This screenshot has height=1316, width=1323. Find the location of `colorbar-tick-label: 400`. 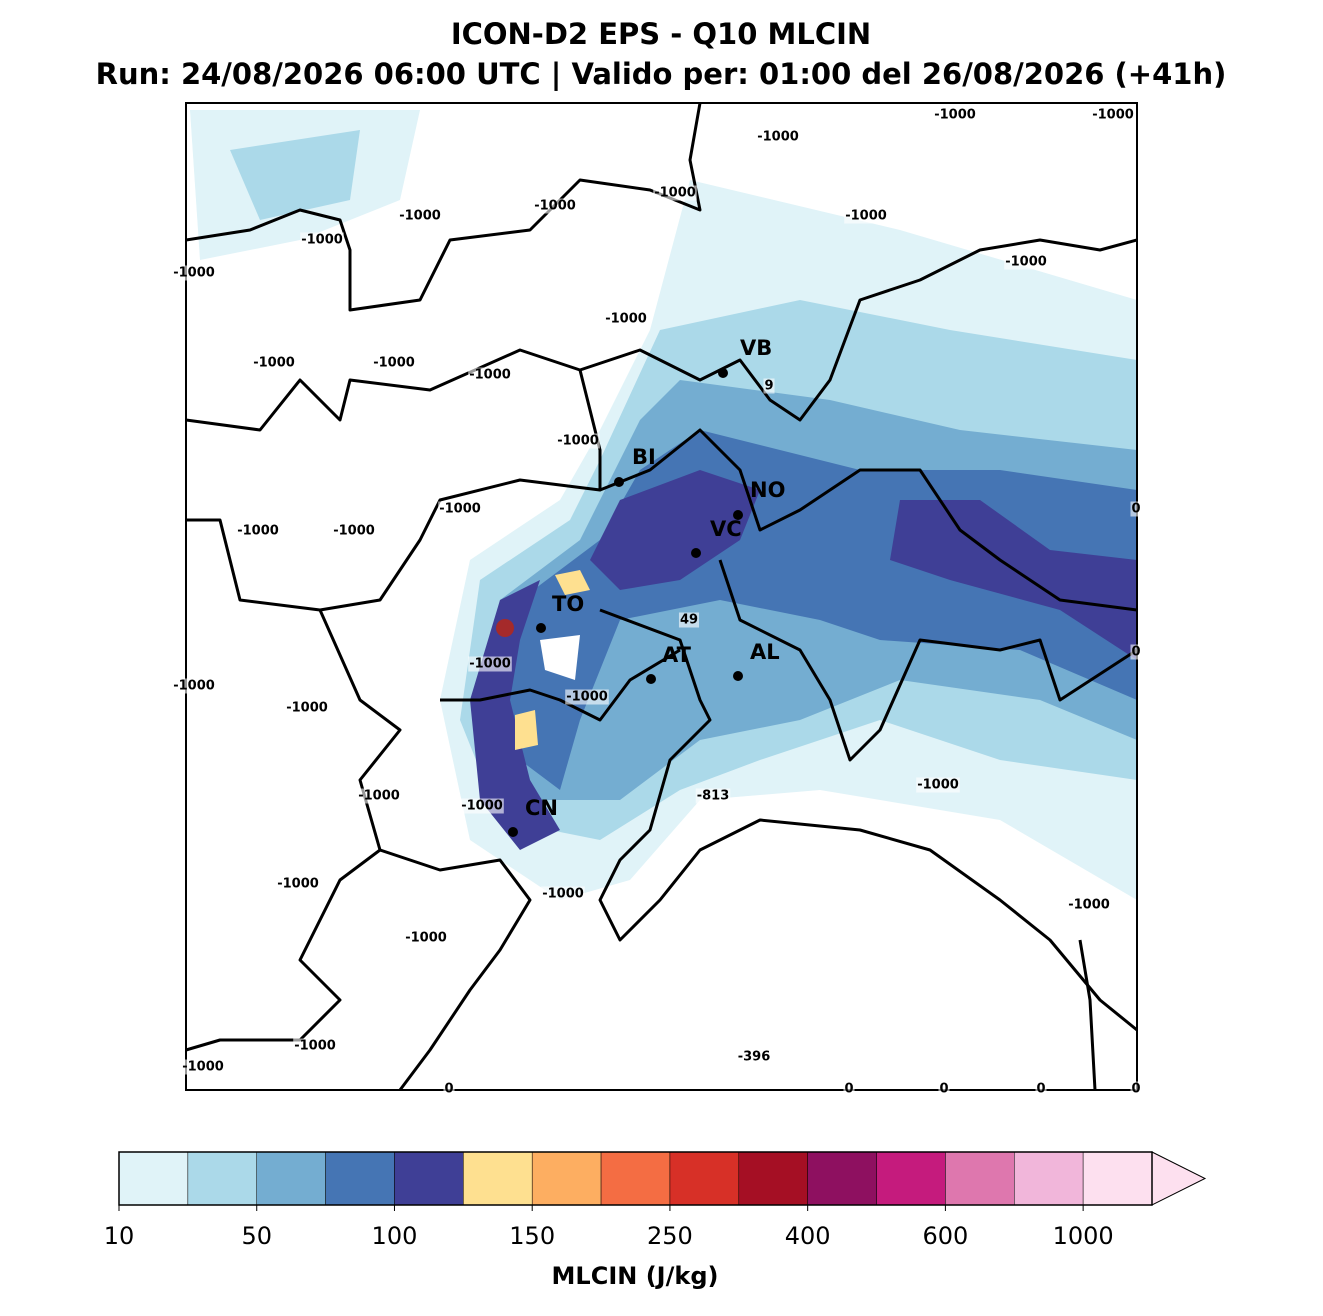

colorbar-tick-label: 400 is located at coordinates (808, 1236).